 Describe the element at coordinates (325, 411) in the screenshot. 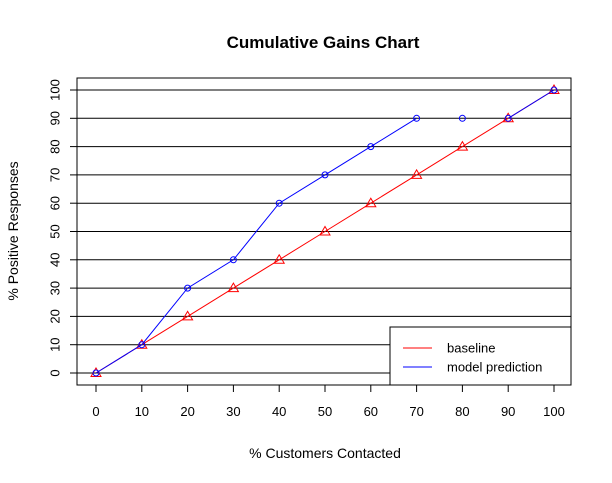

I see `x-tick-label: 50` at that location.